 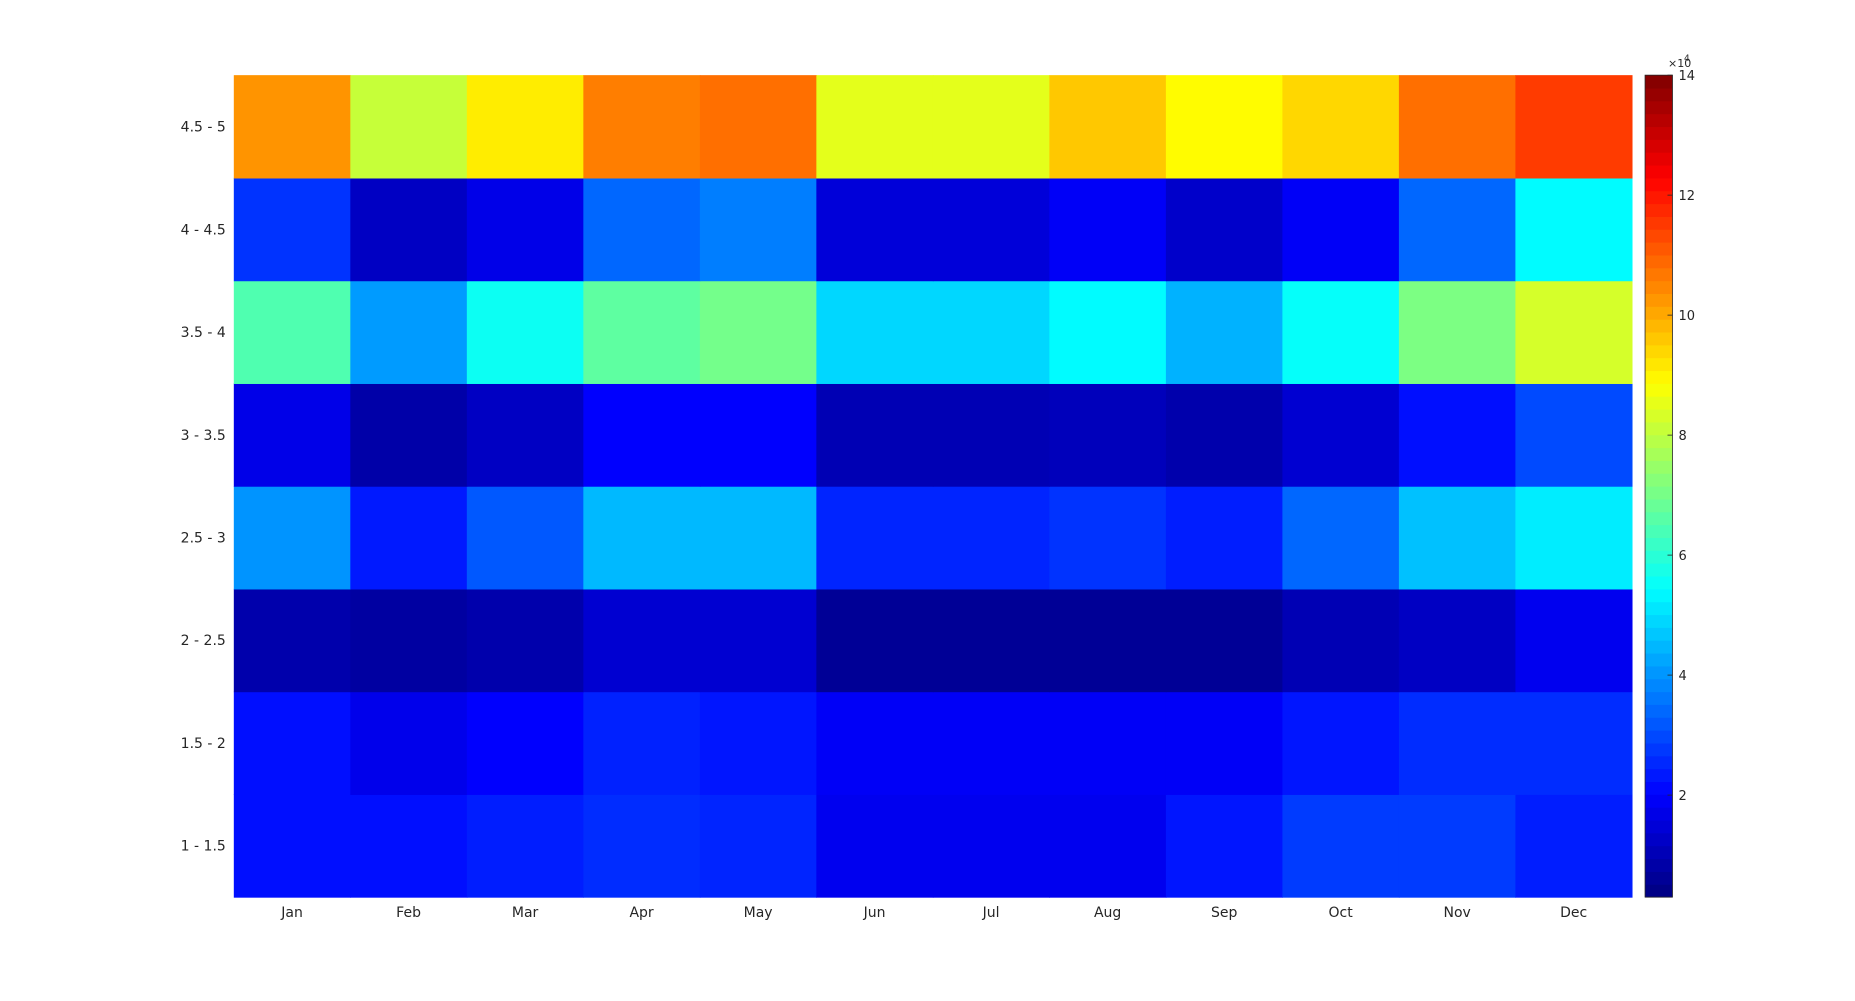 I want to click on x-tick-label: Feb, so click(x=408, y=913).